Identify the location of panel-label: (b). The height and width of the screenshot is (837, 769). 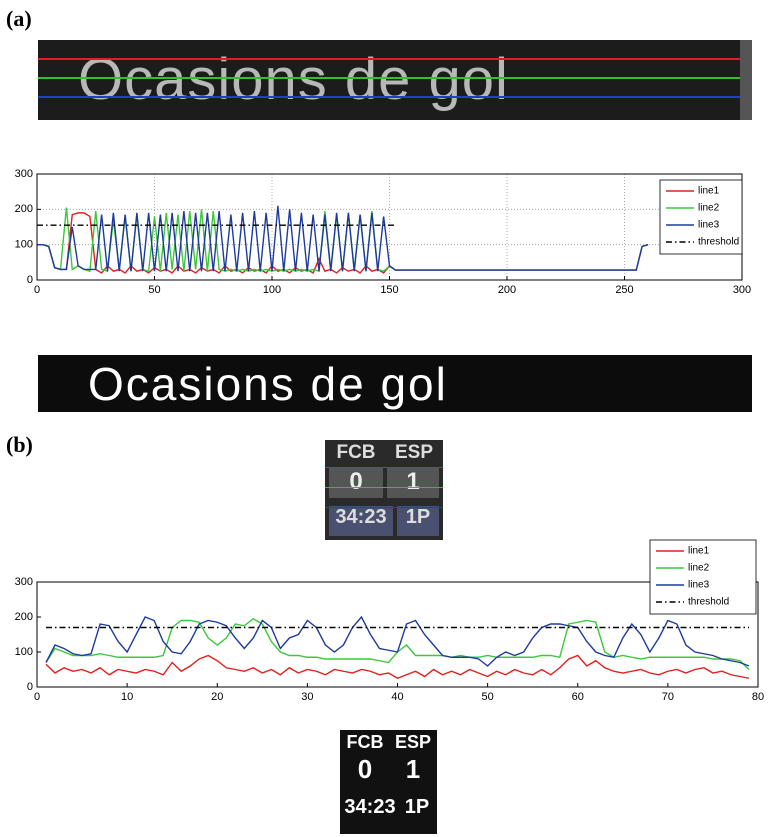
(19, 444).